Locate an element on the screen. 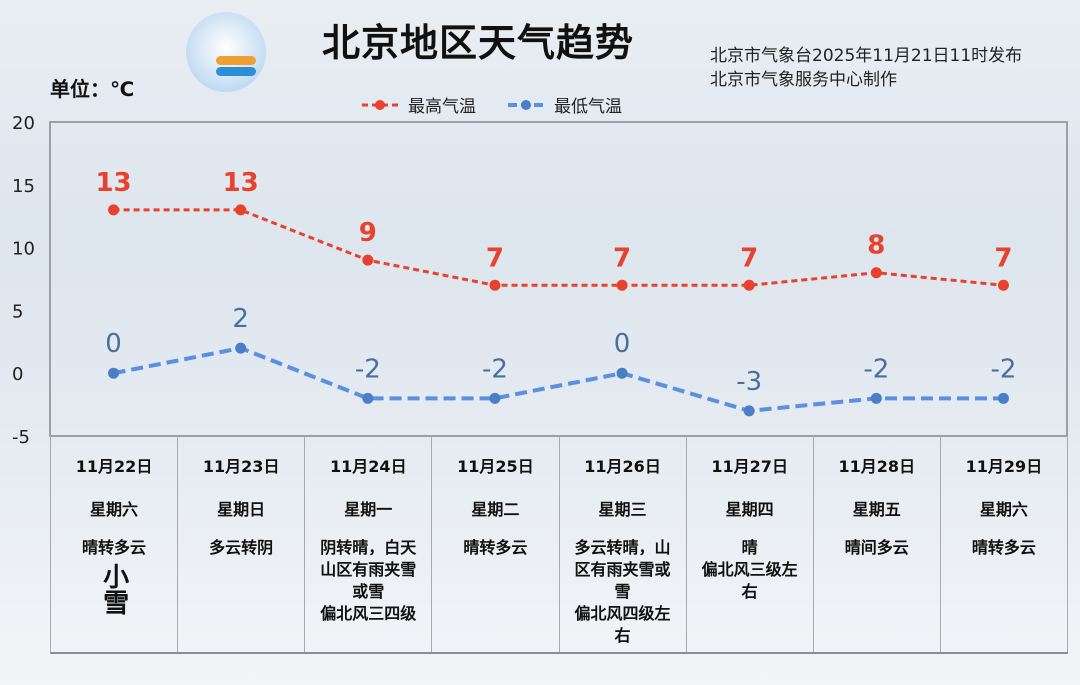 Image resolution: width=1080 pixels, height=685 pixels. unit-label: 单位：℃ is located at coordinates (92, 89).